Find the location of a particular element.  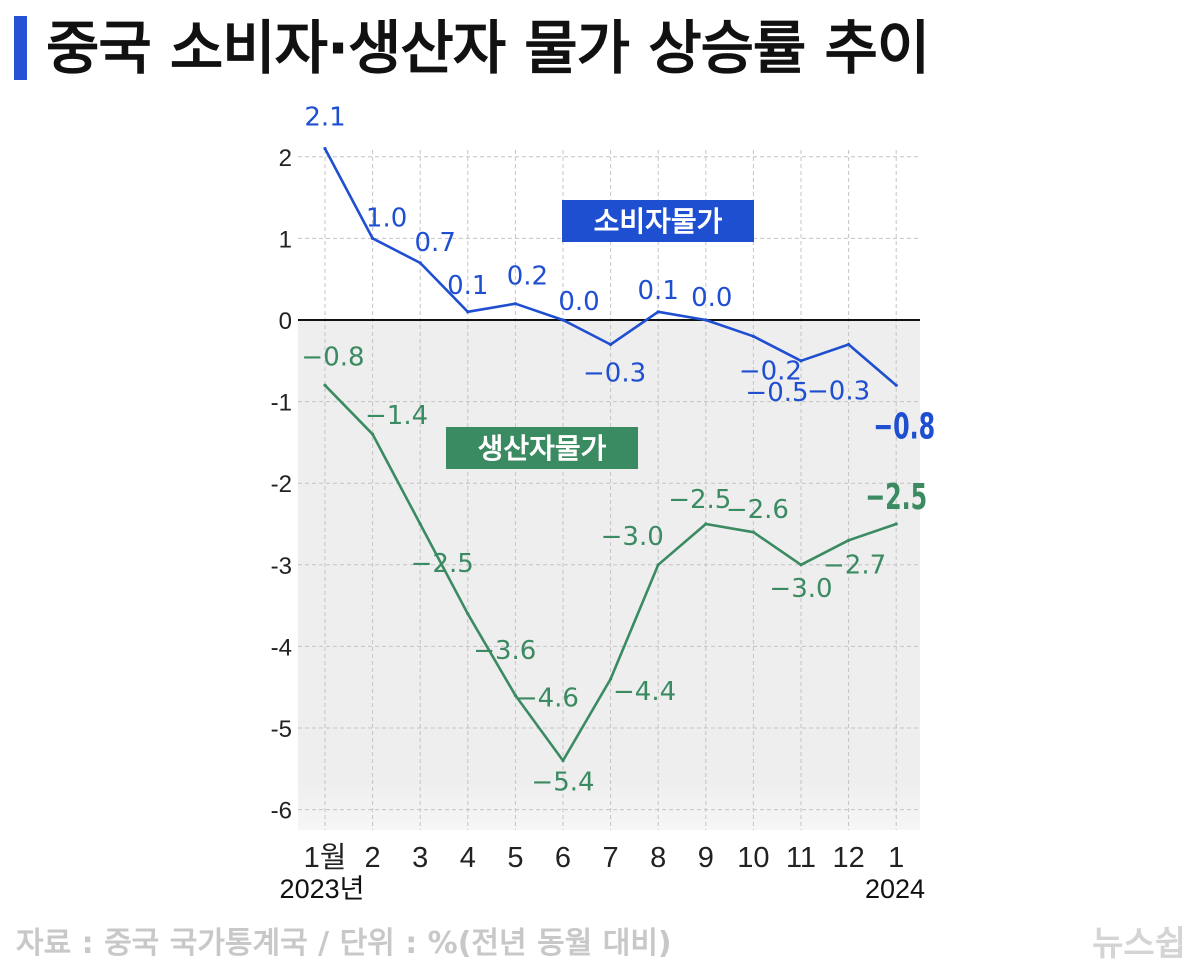

title-accent-bar is located at coordinates (20, 48).